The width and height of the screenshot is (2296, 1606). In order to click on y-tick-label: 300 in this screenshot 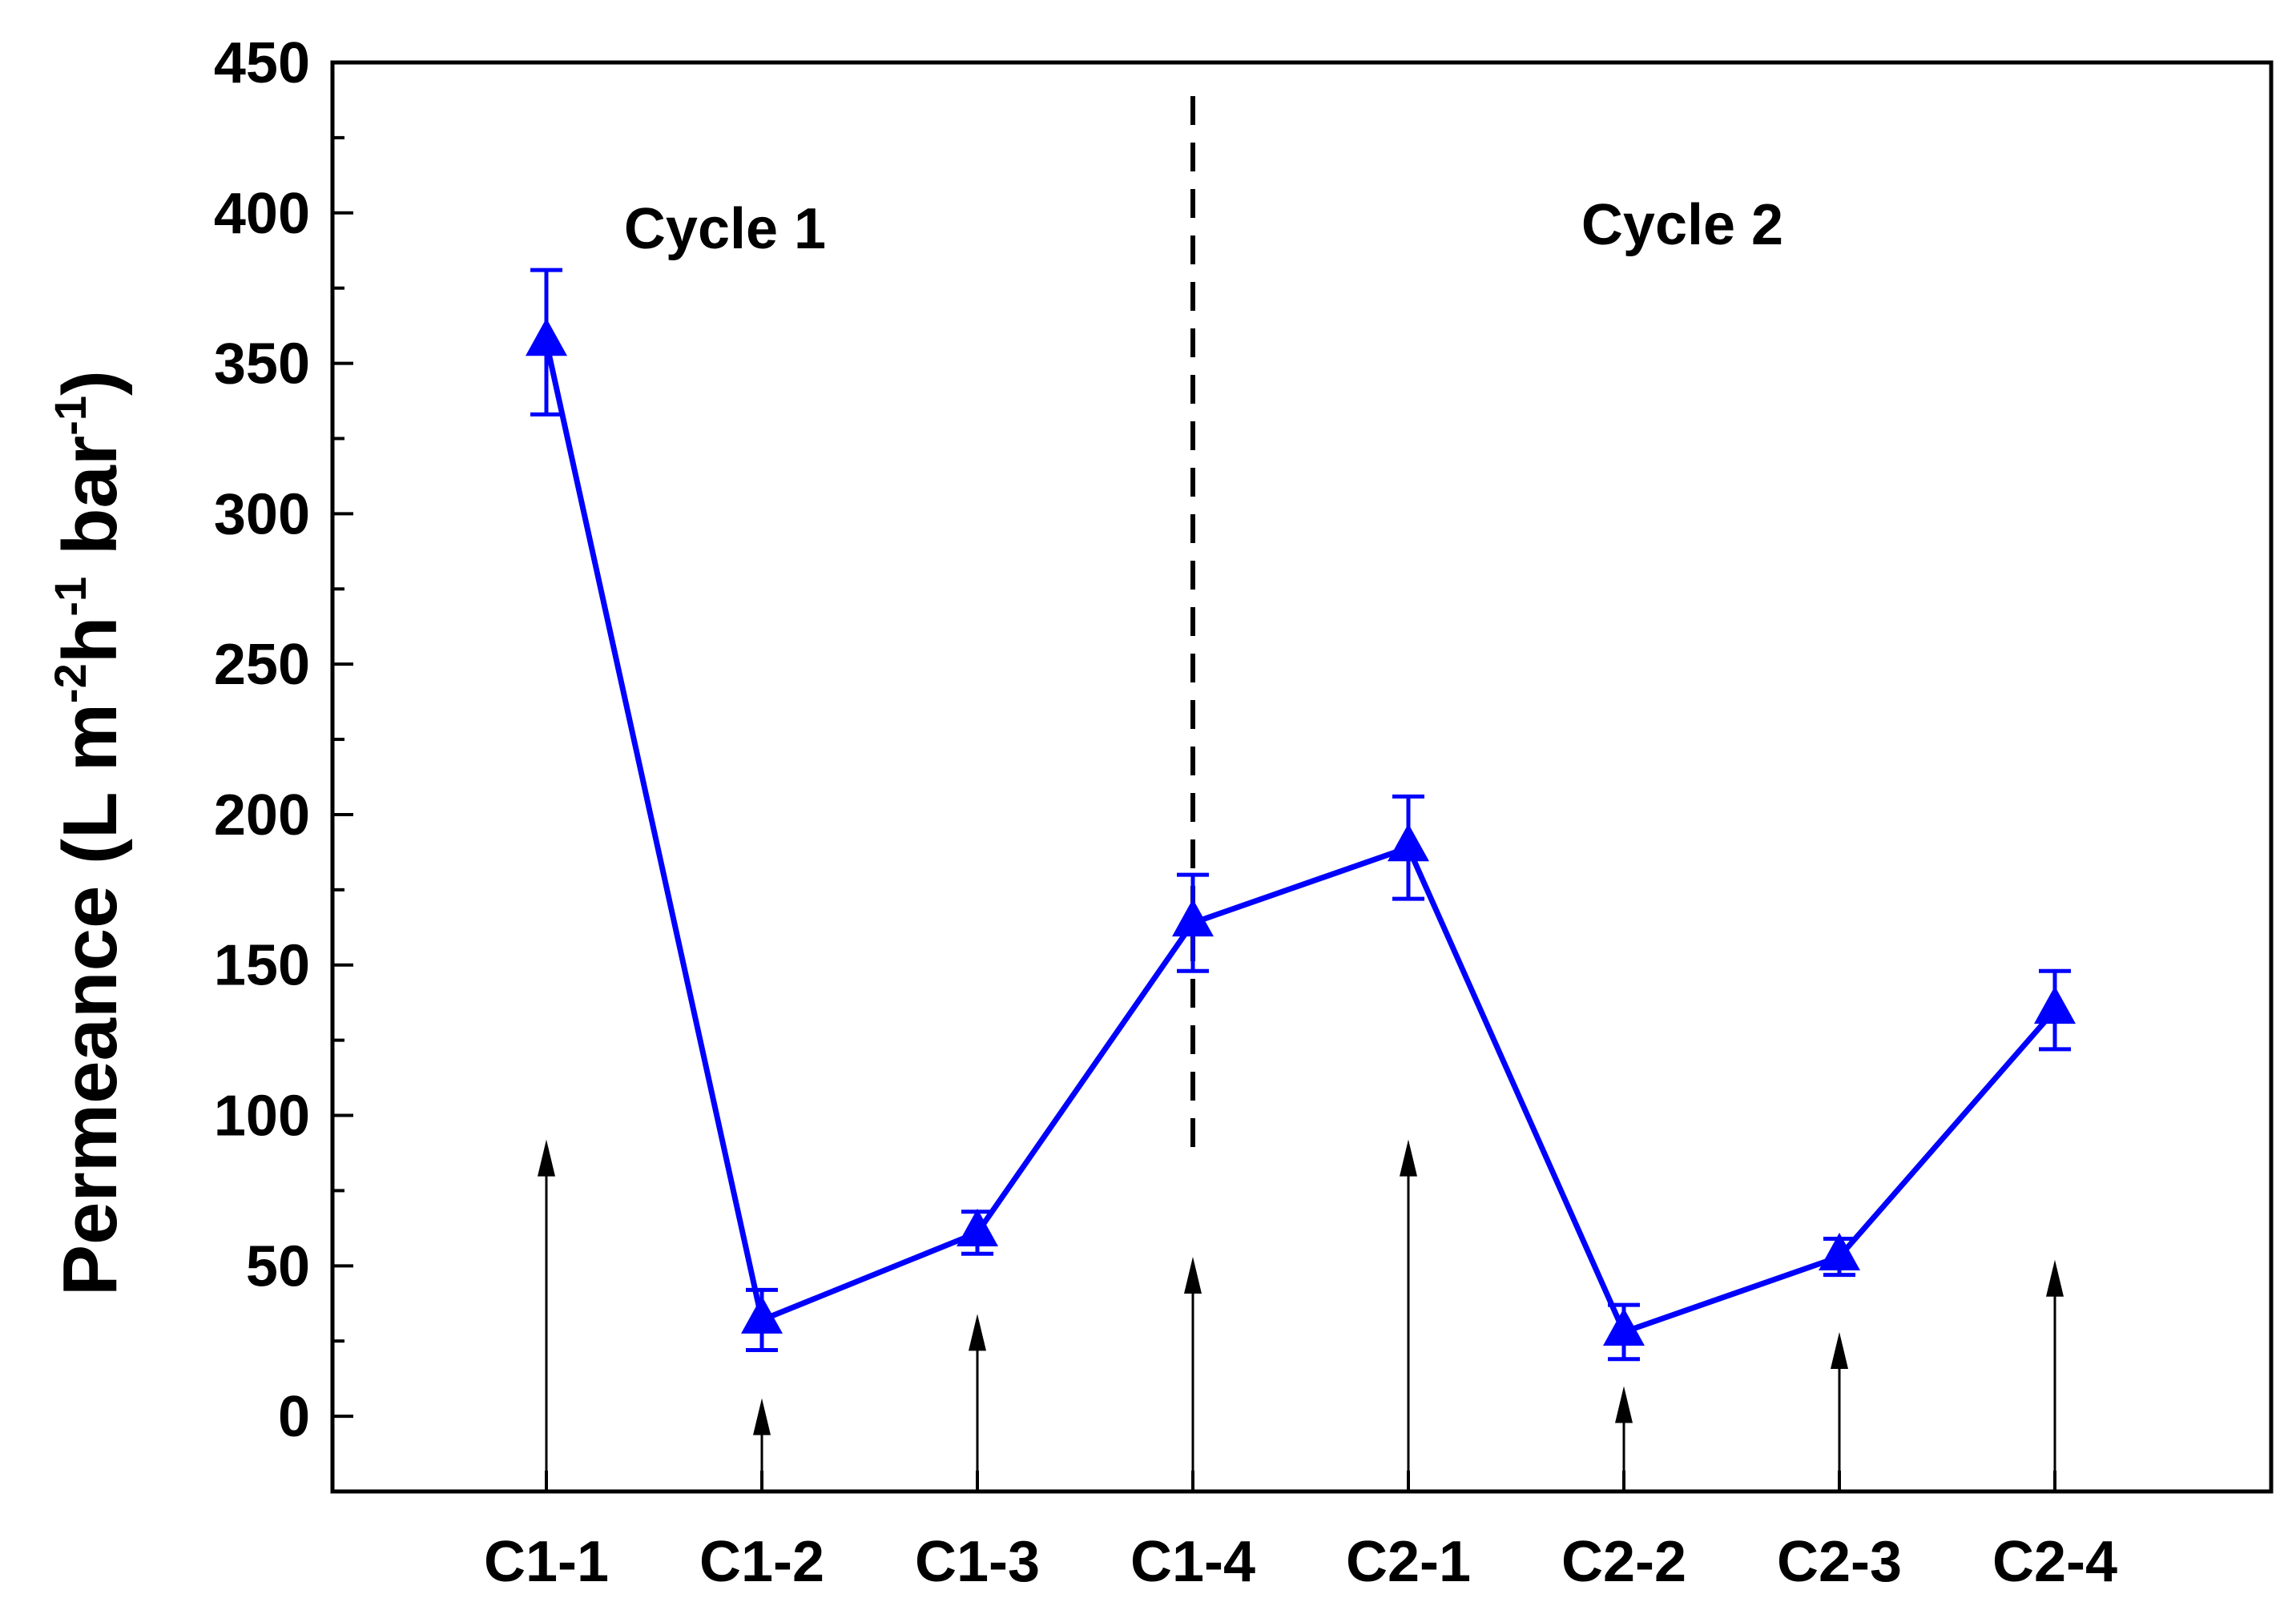, I will do `click(262, 514)`.